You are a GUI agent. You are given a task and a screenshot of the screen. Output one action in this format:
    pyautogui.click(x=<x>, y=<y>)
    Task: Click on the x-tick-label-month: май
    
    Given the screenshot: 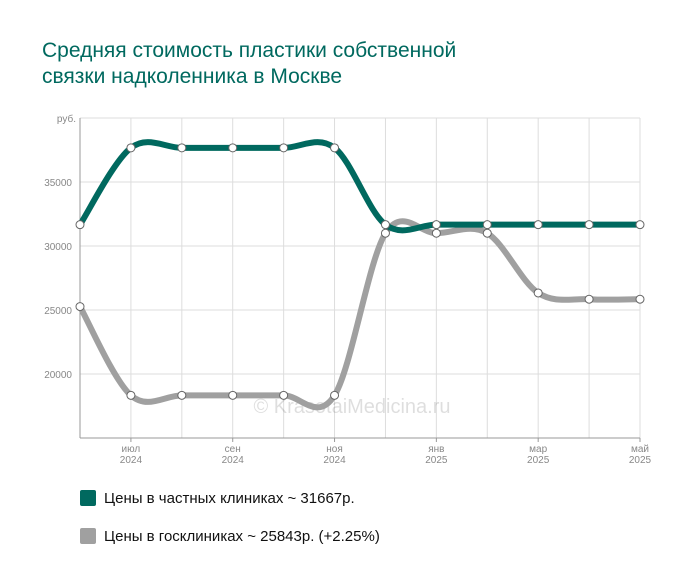 What is the action you would take?
    pyautogui.click(x=640, y=449)
    